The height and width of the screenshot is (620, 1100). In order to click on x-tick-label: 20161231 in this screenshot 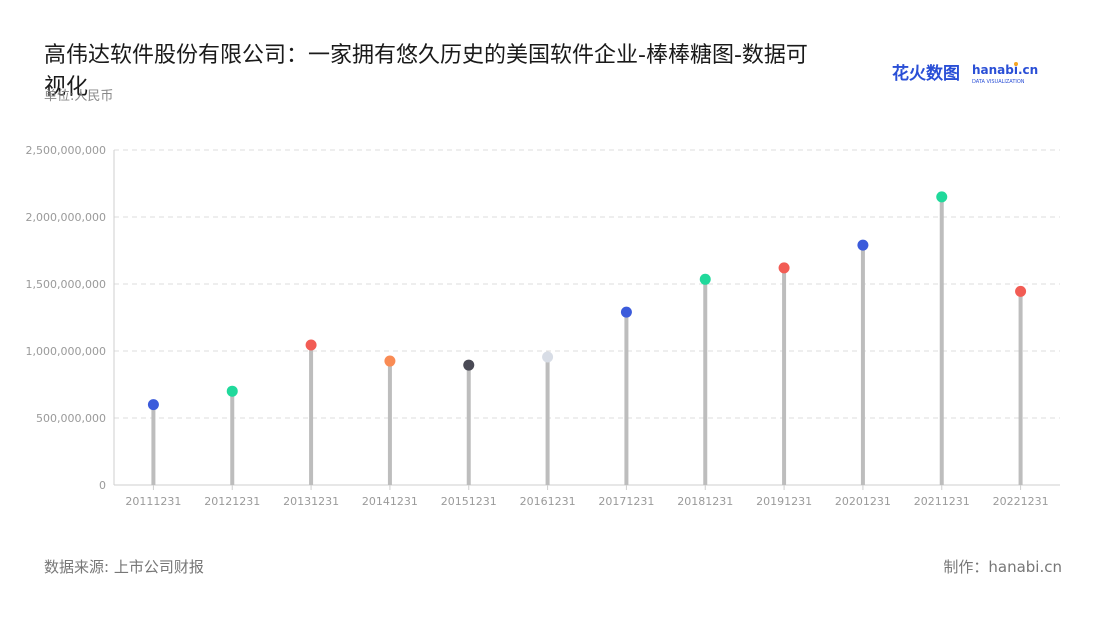, I will do `click(548, 501)`.